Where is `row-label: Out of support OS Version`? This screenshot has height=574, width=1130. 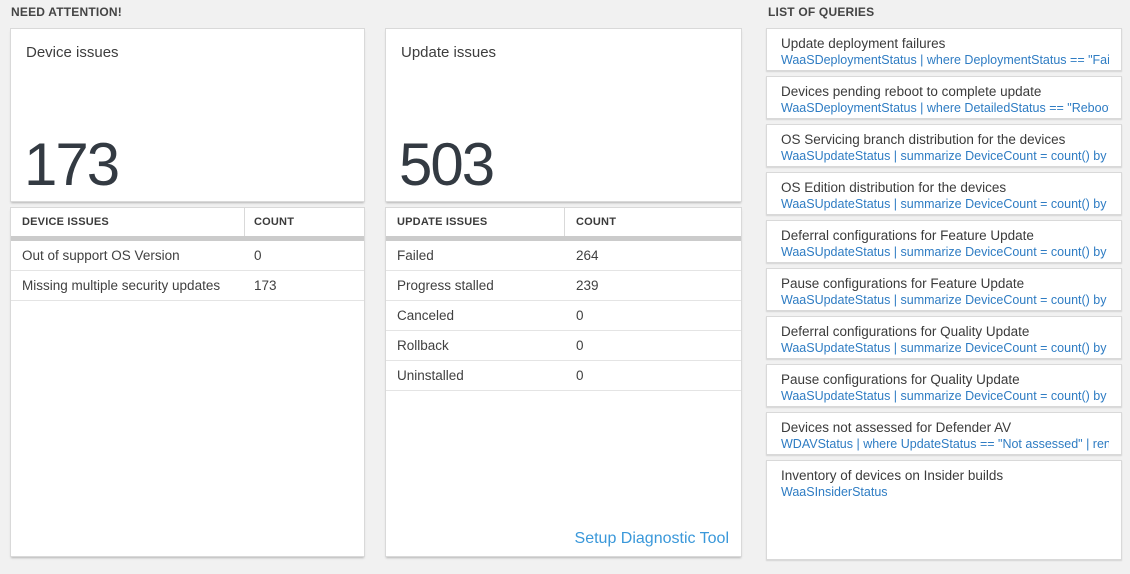
row-label: Out of support OS Version is located at coordinates (101, 255).